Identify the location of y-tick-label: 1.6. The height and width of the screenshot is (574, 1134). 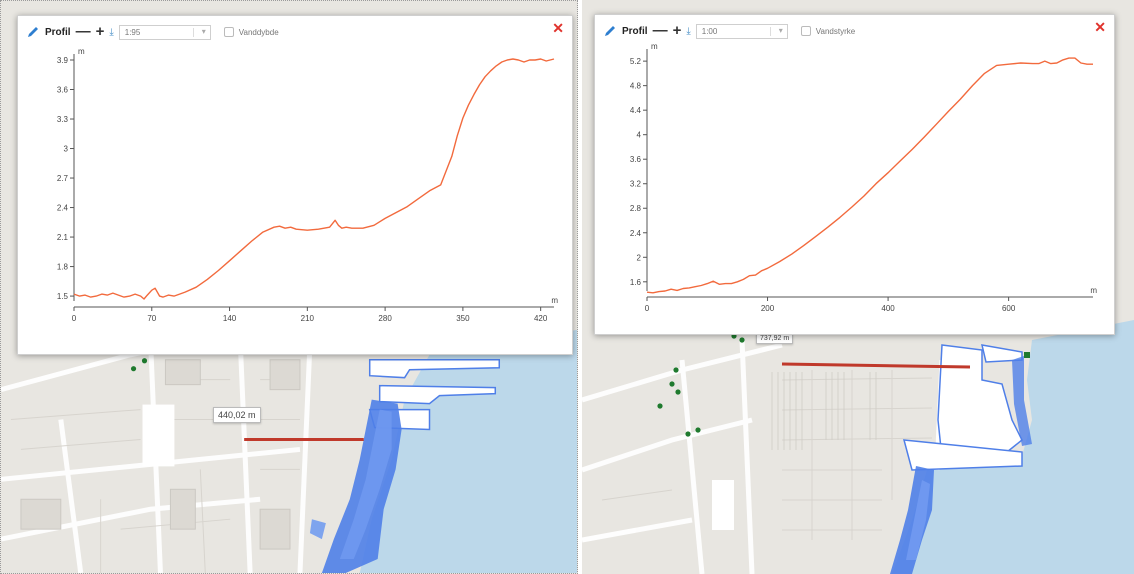
(636, 282).